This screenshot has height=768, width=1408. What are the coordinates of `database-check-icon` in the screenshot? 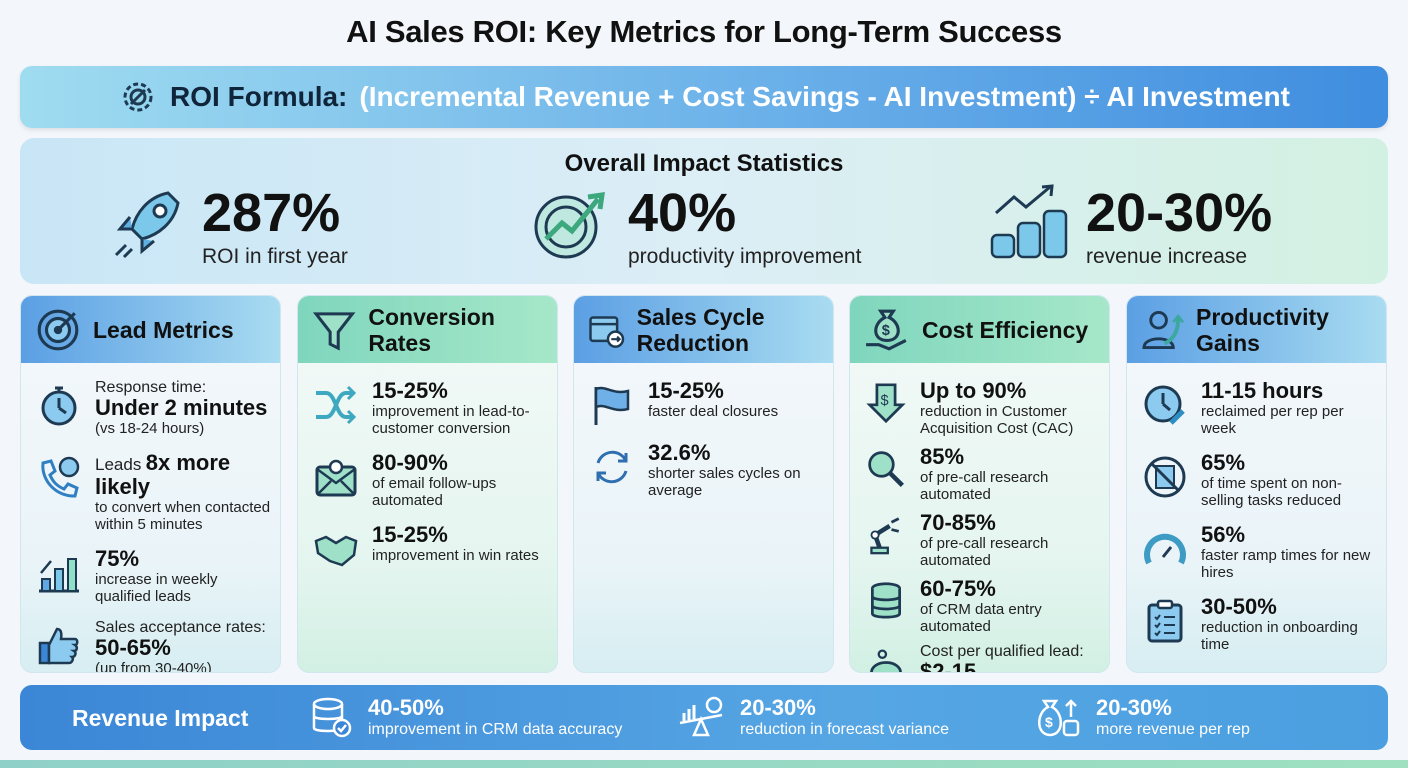 It's located at (332, 717).